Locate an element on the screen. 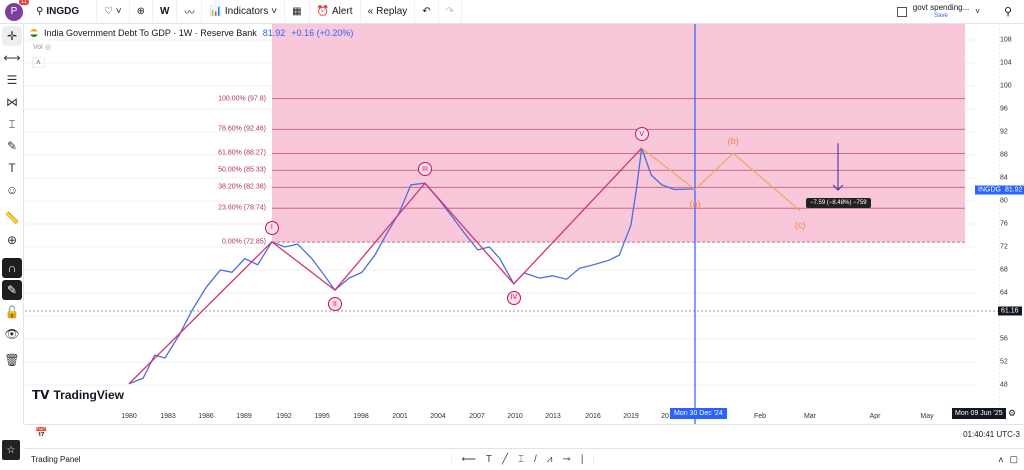  replay-icon: « is located at coordinates (370, 11).